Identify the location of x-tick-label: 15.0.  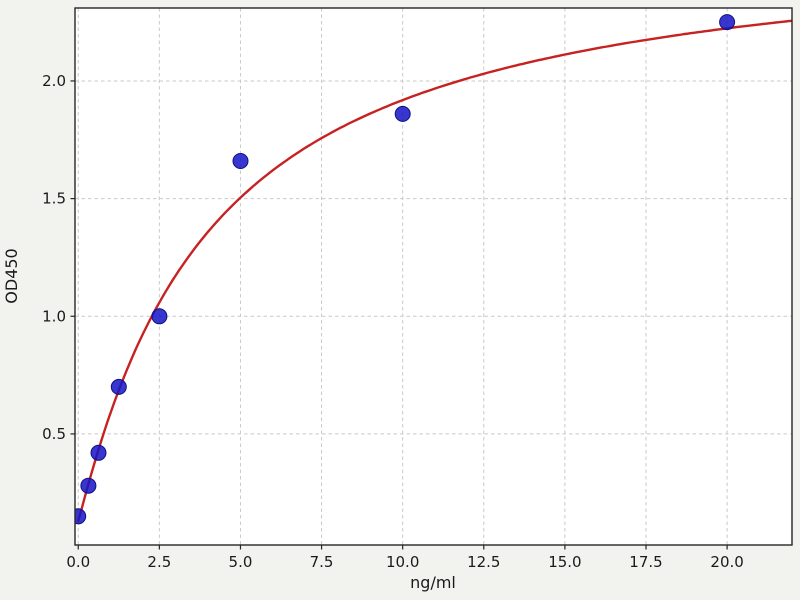
(564, 562).